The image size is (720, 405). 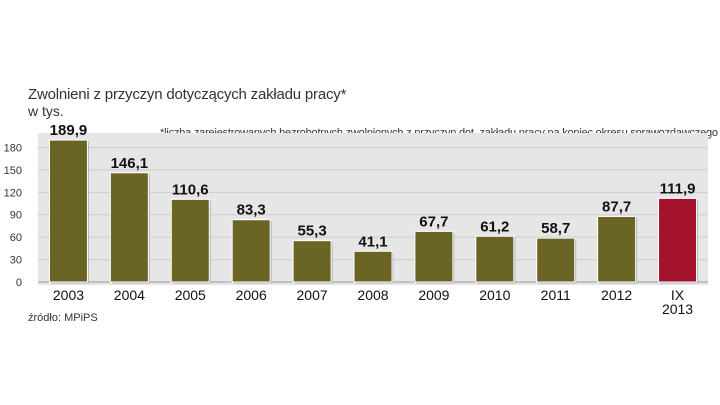 I want to click on x-category-label: 2009, so click(x=433, y=295).